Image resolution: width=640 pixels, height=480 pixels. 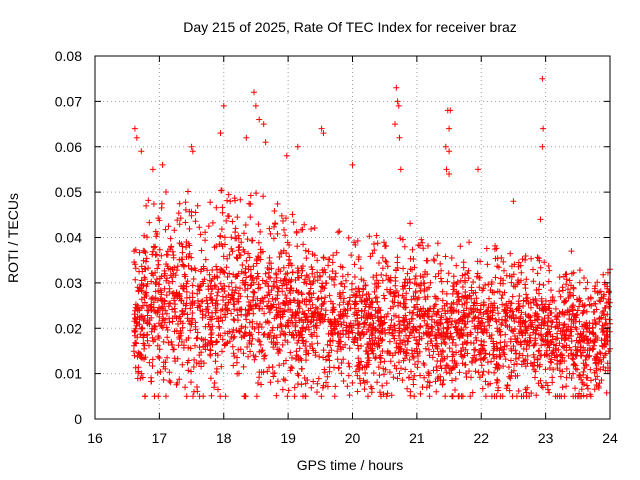 I want to click on x-tick-label: 18, so click(x=224, y=438).